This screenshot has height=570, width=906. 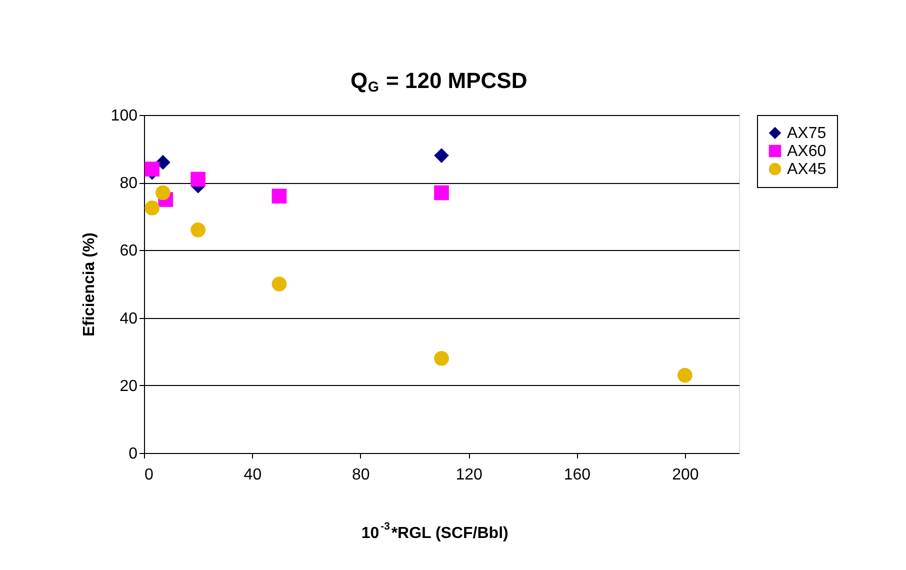 What do you see at coordinates (253, 475) in the screenshot?
I see `x-tick-label: 40` at bounding box center [253, 475].